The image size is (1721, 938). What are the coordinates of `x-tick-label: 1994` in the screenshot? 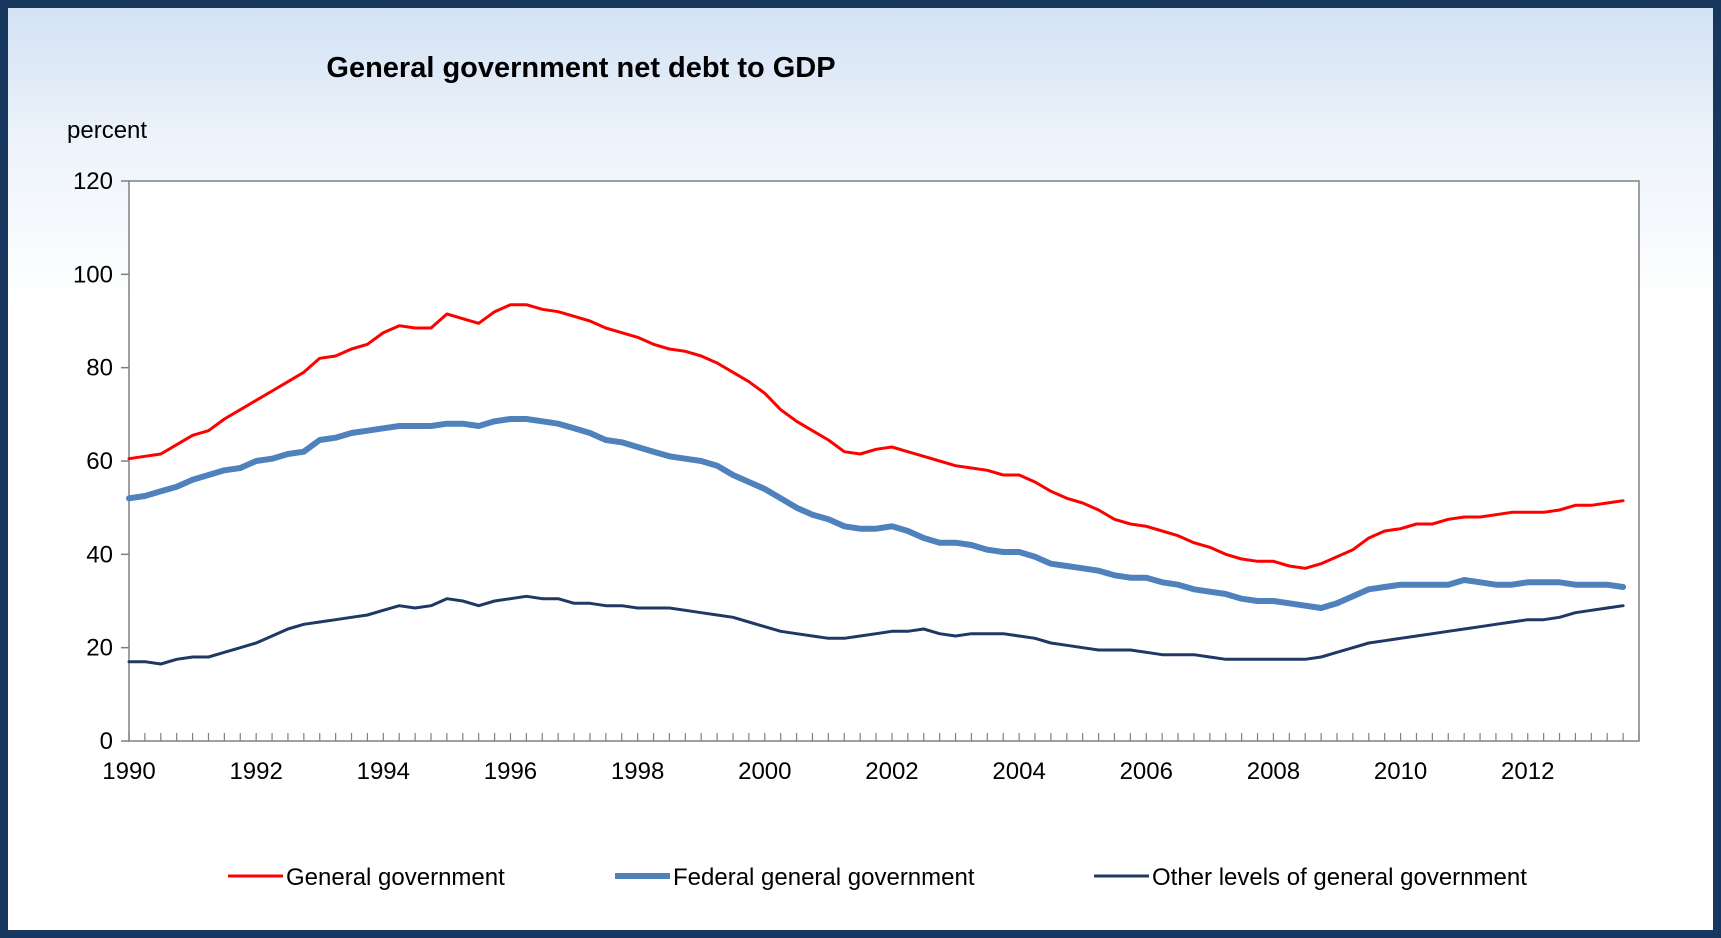 It's located at (383, 771).